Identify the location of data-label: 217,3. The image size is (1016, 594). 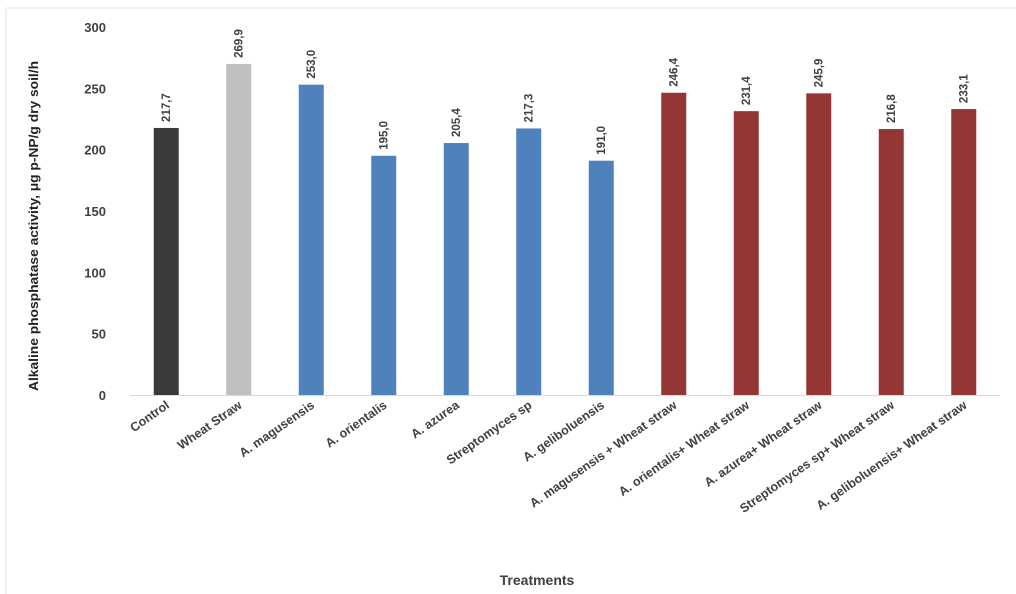
(530, 108).